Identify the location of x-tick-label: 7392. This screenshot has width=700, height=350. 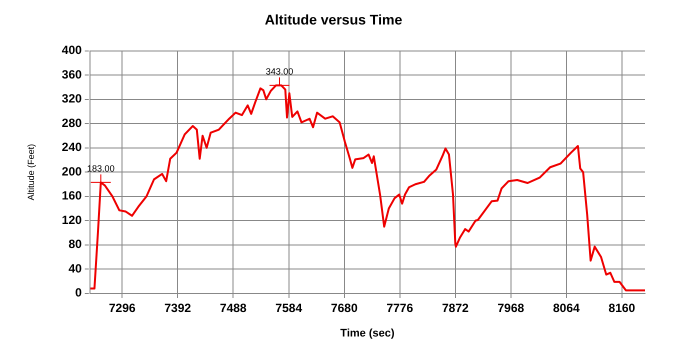
(178, 307).